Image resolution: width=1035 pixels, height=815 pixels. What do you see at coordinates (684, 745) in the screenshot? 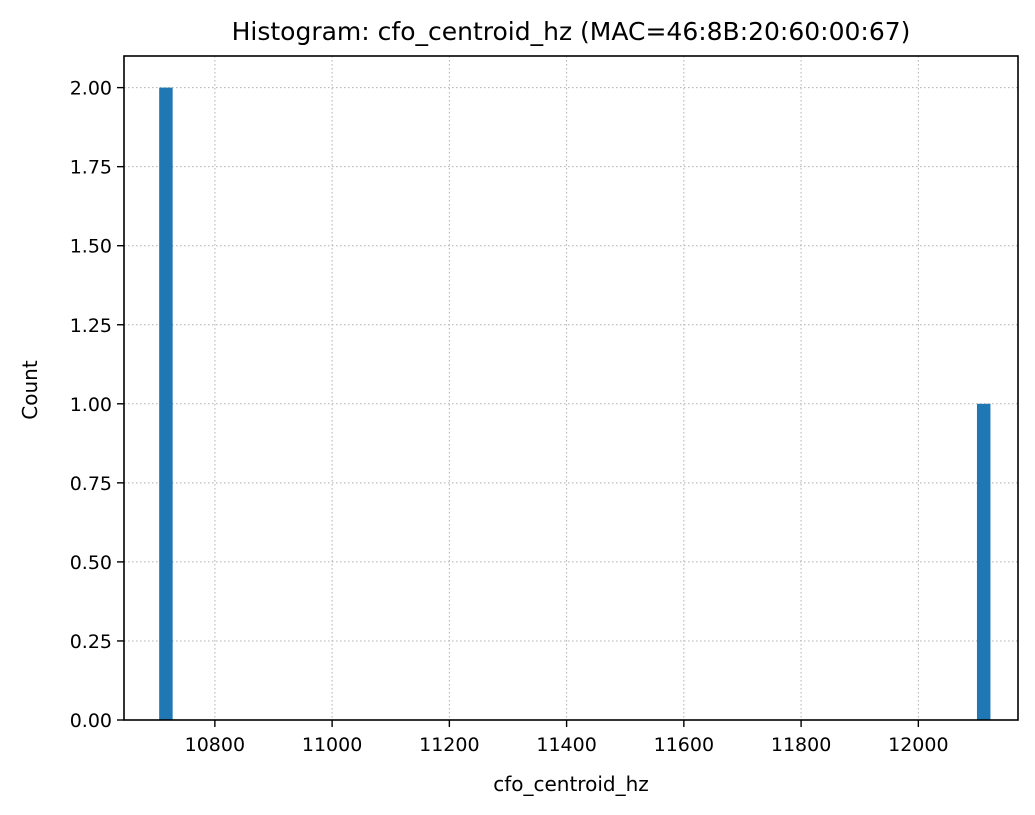
I see `x-tick-label: 11600` at bounding box center [684, 745].